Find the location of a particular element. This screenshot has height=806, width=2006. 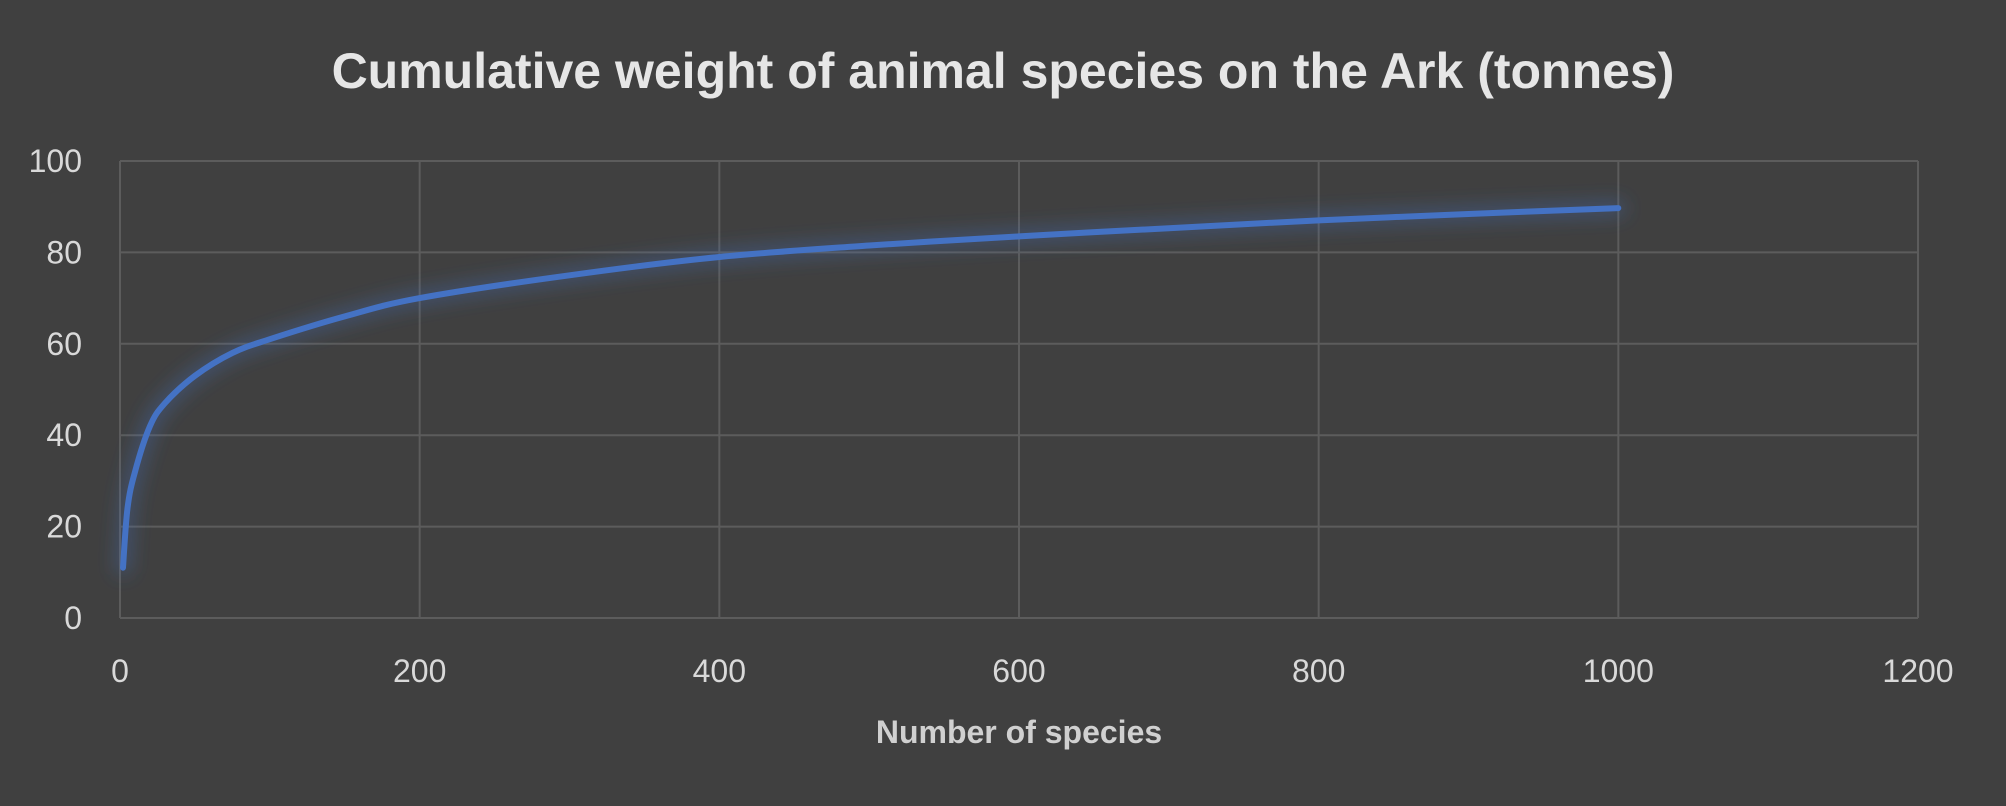

x-tick-label: 400 is located at coordinates (719, 671).